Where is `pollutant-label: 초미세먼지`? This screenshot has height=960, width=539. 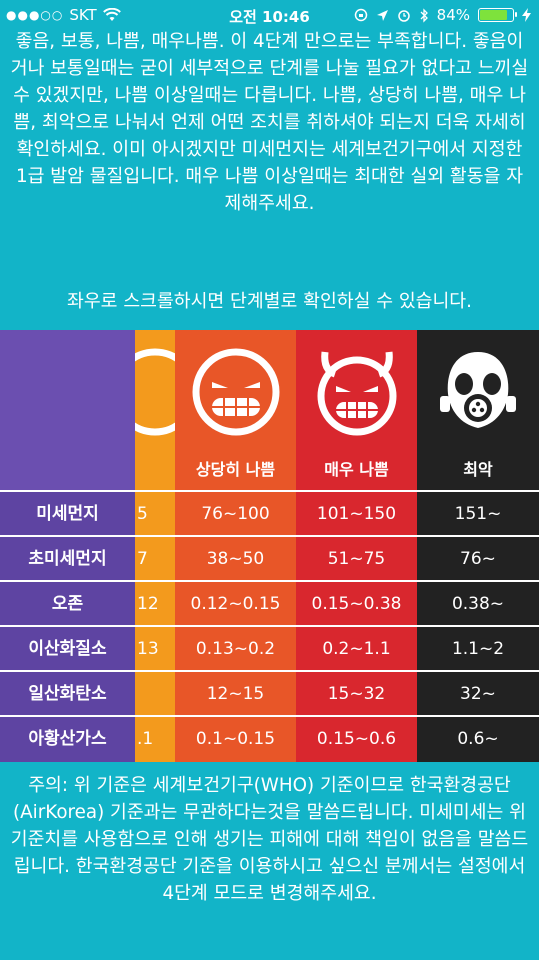
pollutant-label: 초미세먼지 is located at coordinates (67, 559).